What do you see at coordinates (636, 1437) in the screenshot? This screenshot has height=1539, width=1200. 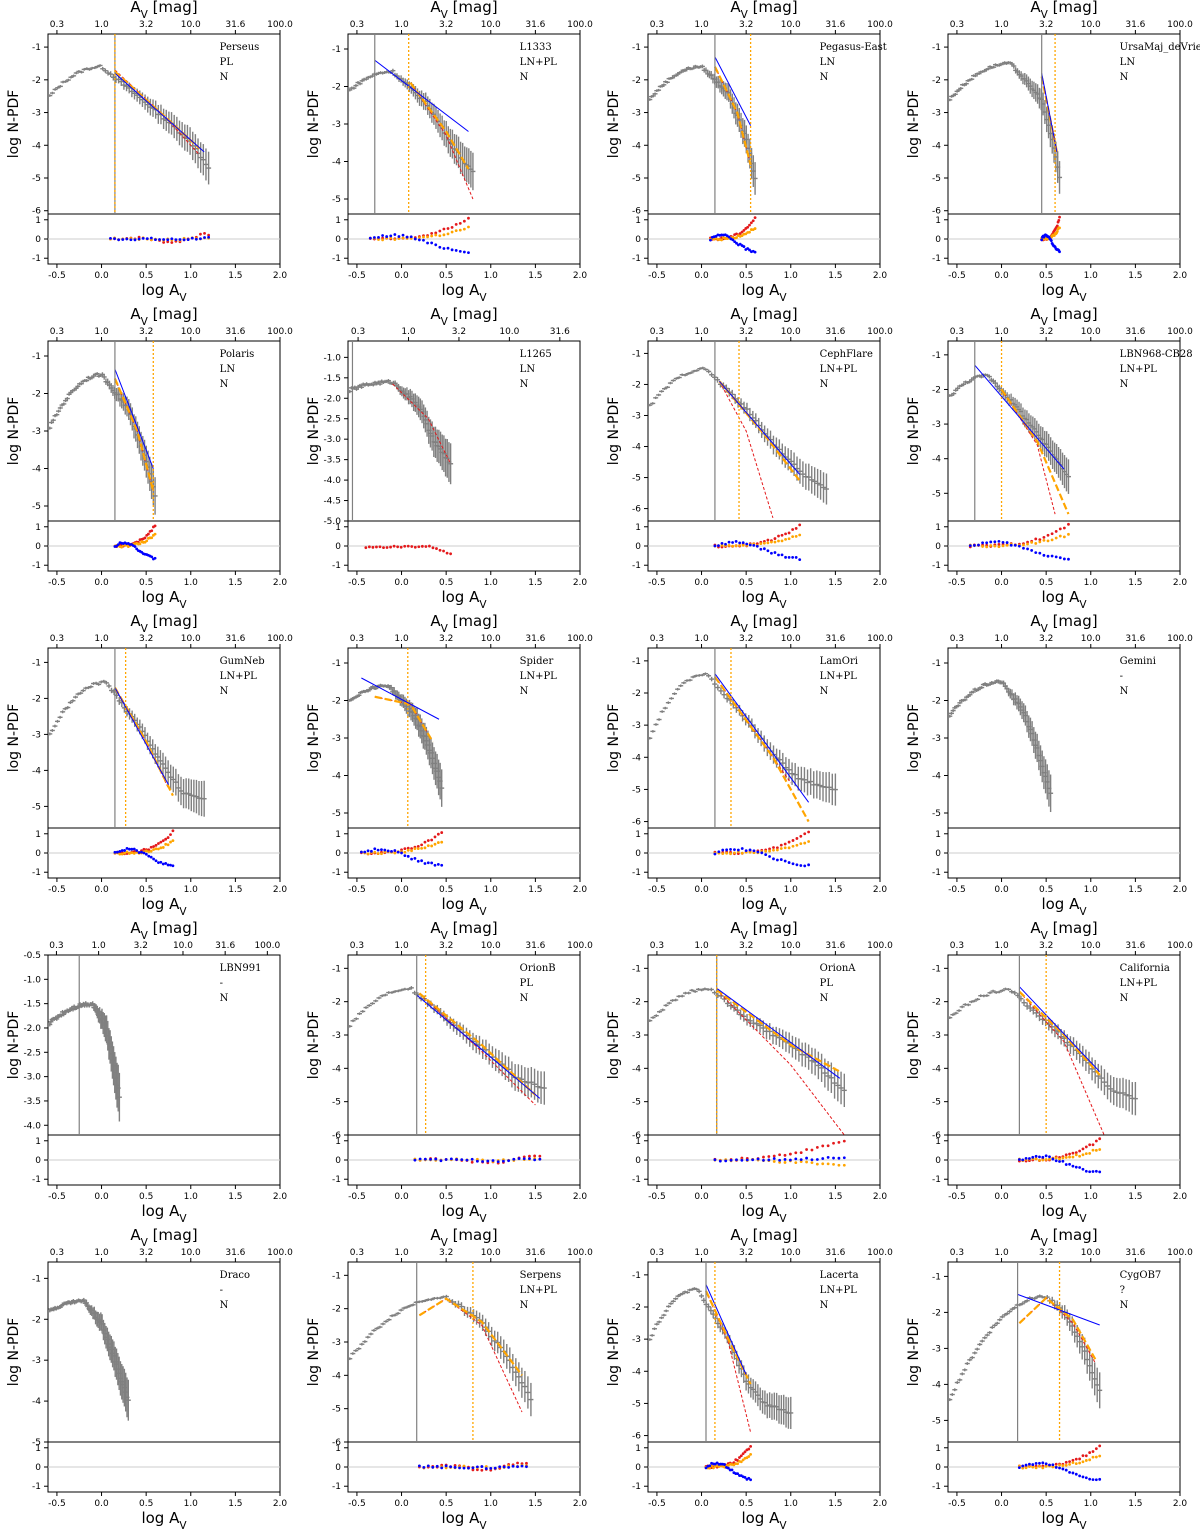 I see `y-tick-label: -6` at bounding box center [636, 1437].